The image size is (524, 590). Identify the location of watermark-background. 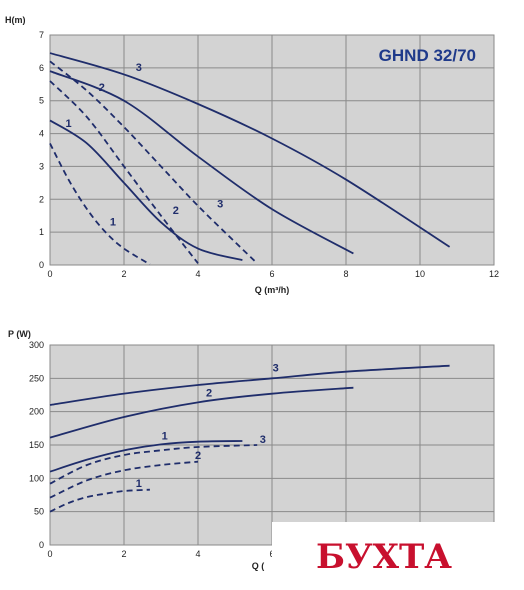
(384, 554).